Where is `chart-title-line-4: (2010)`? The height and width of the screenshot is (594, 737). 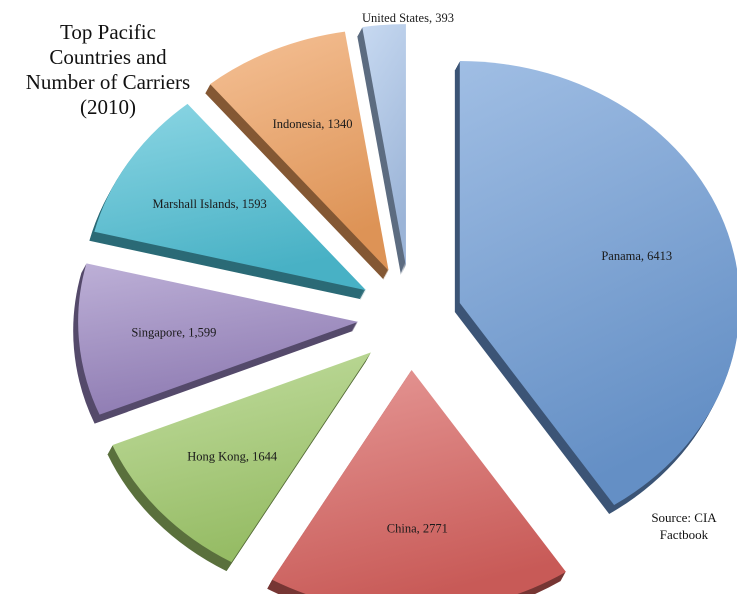
chart-title-line-4: (2010) is located at coordinates (108, 107).